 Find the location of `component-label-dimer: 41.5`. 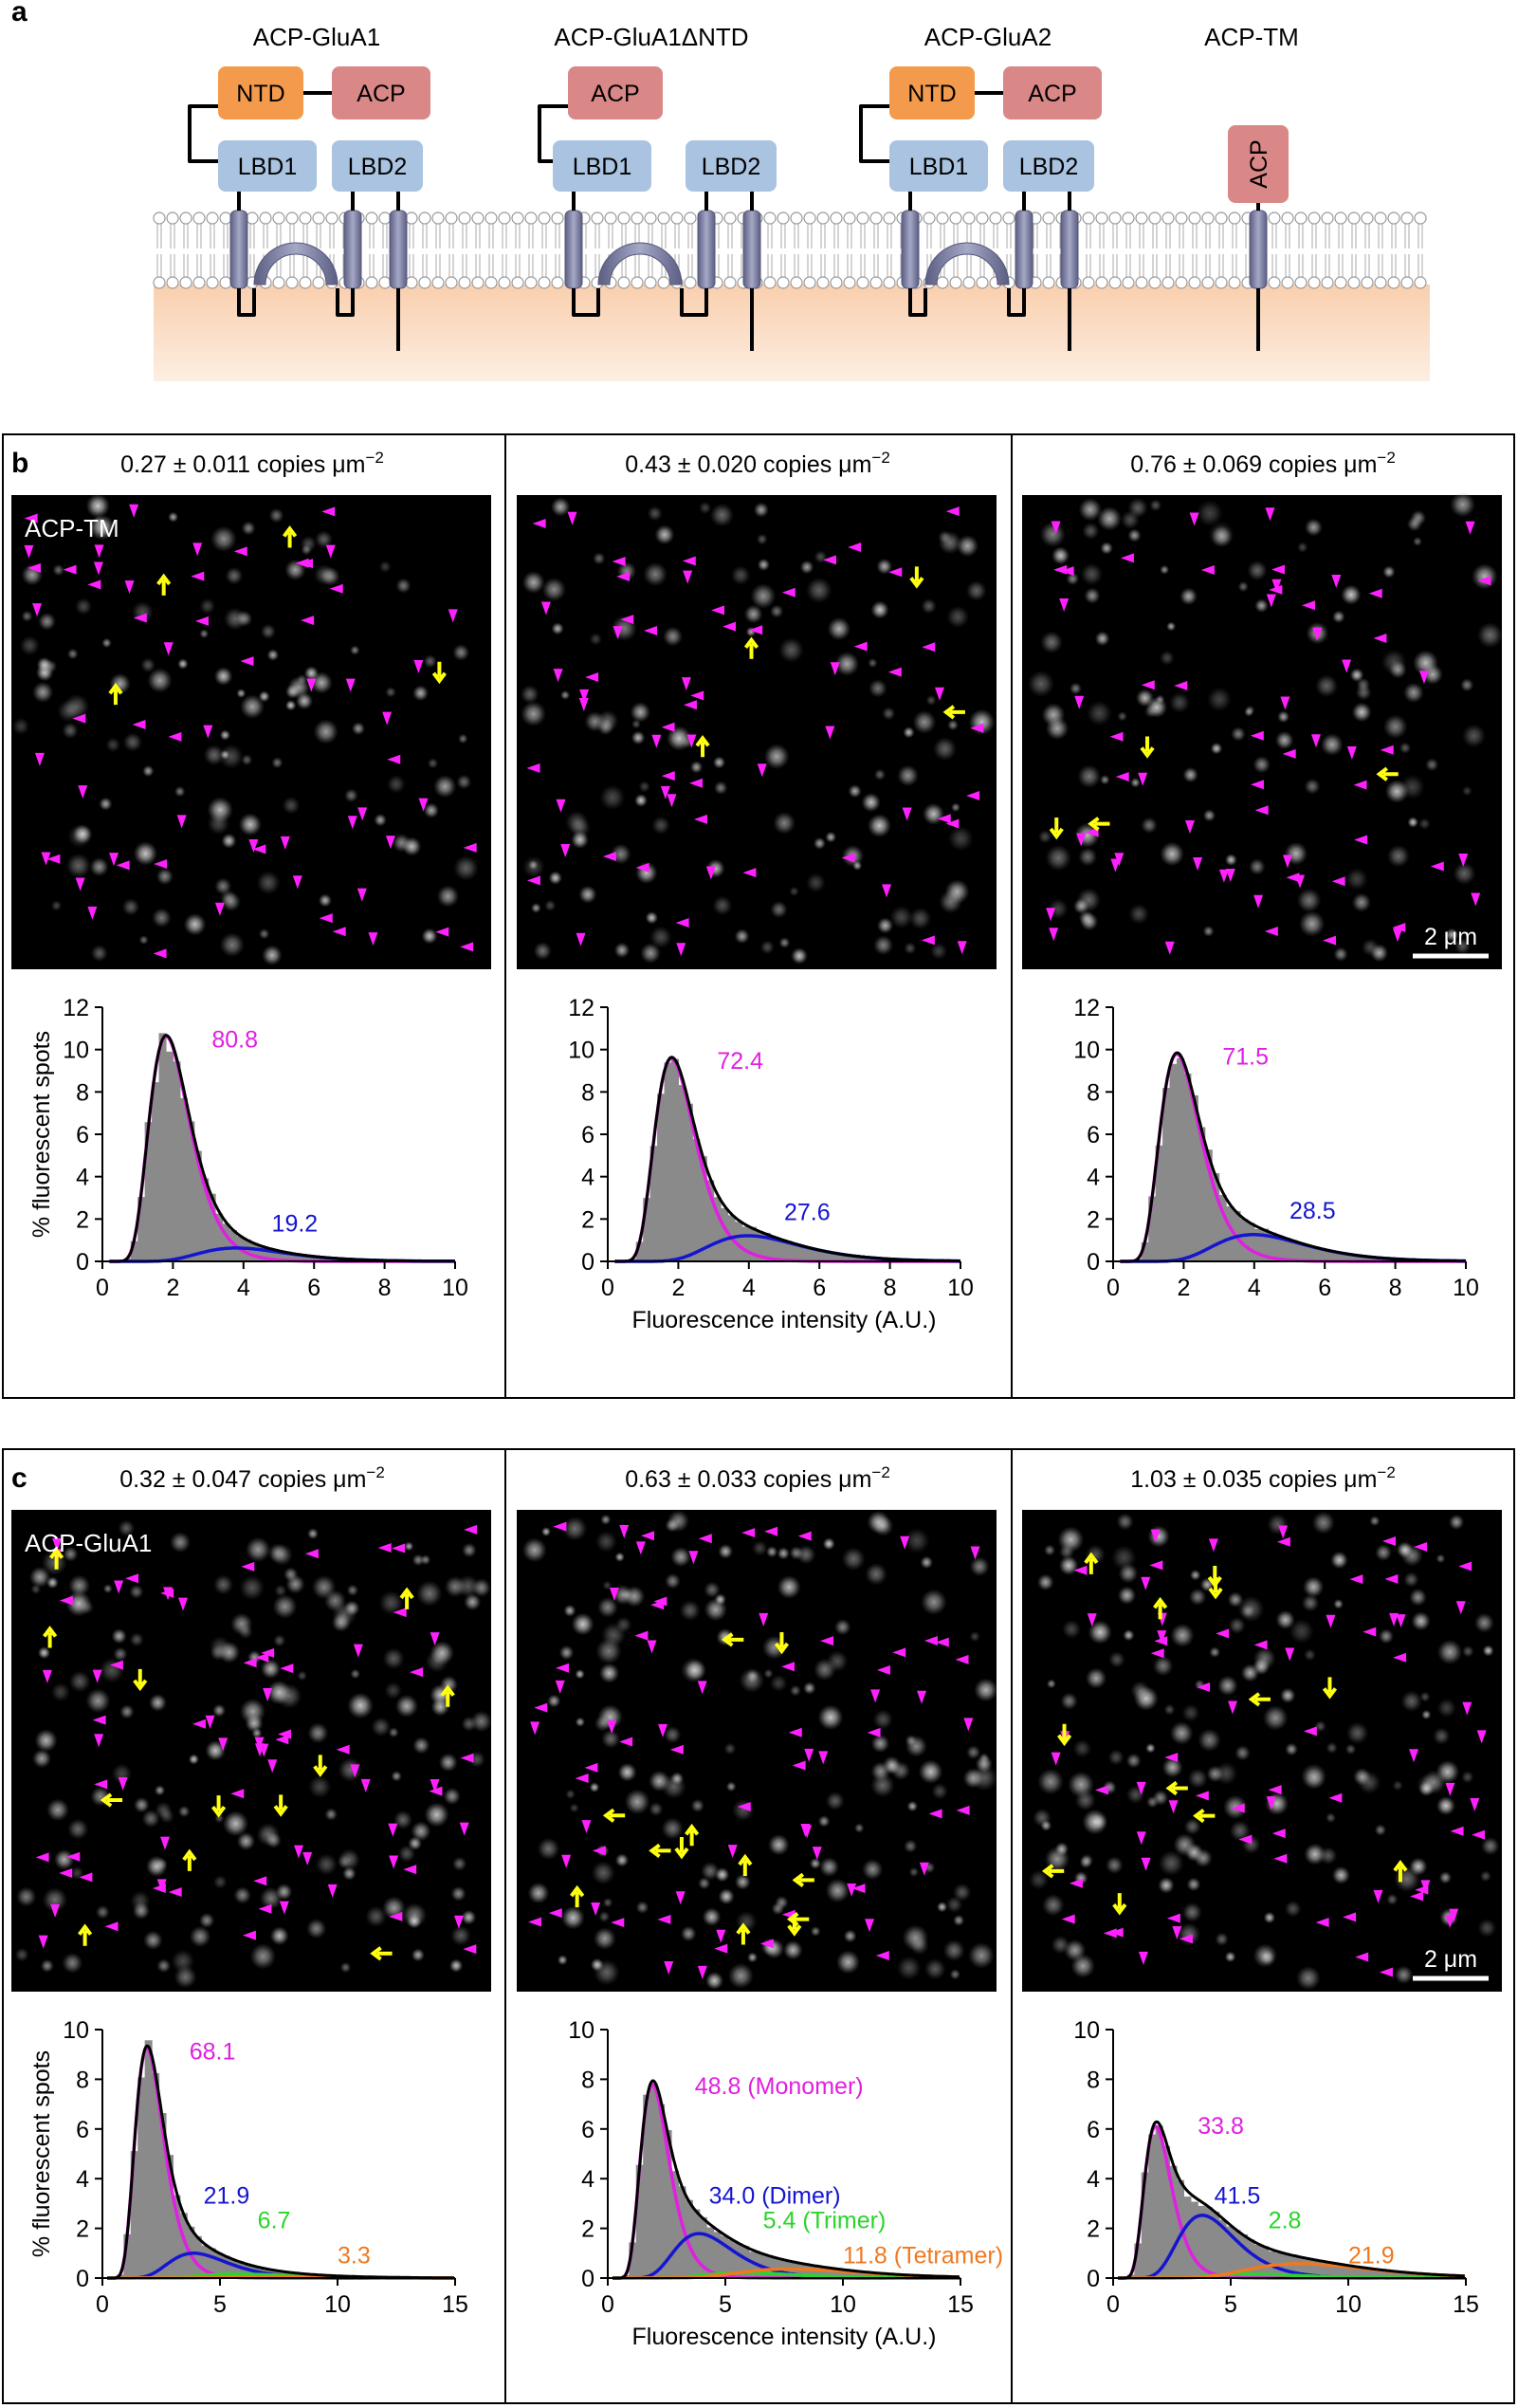

component-label-dimer: 41.5 is located at coordinates (1238, 2196).